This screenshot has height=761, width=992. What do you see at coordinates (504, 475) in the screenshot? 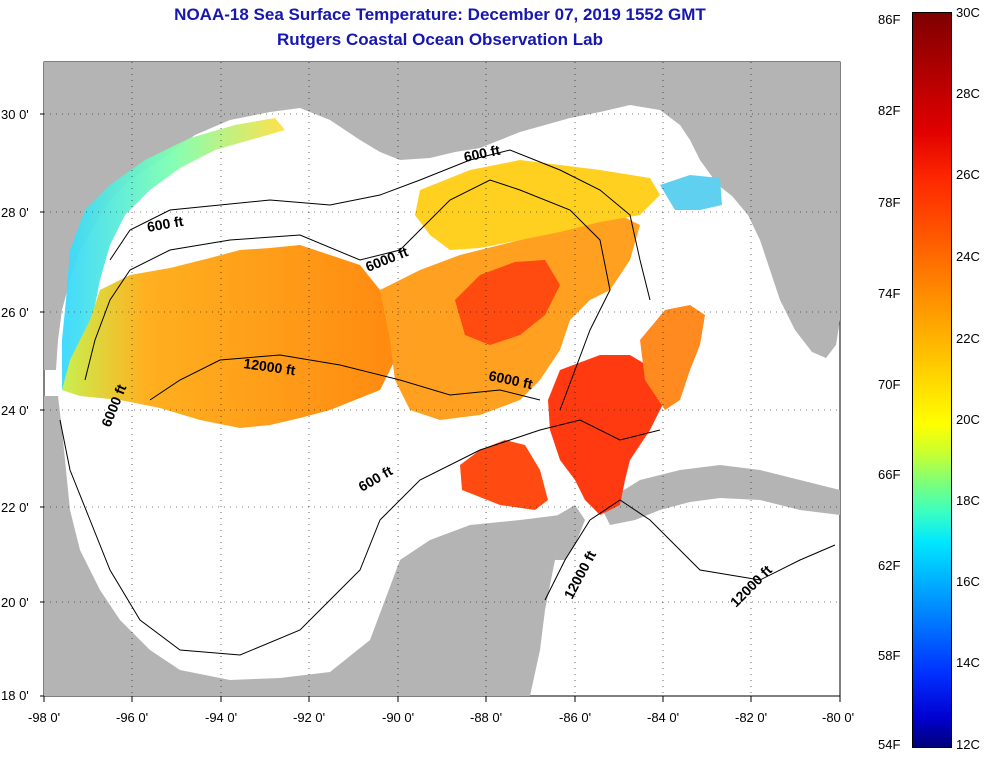
I see `sst-south-patch` at bounding box center [504, 475].